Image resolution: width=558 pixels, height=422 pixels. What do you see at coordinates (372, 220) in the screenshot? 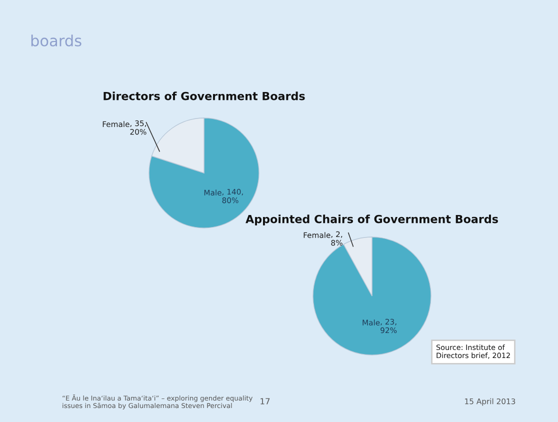
I see `chart-title: Appointed Chairs of Government Boards` at bounding box center [372, 220].